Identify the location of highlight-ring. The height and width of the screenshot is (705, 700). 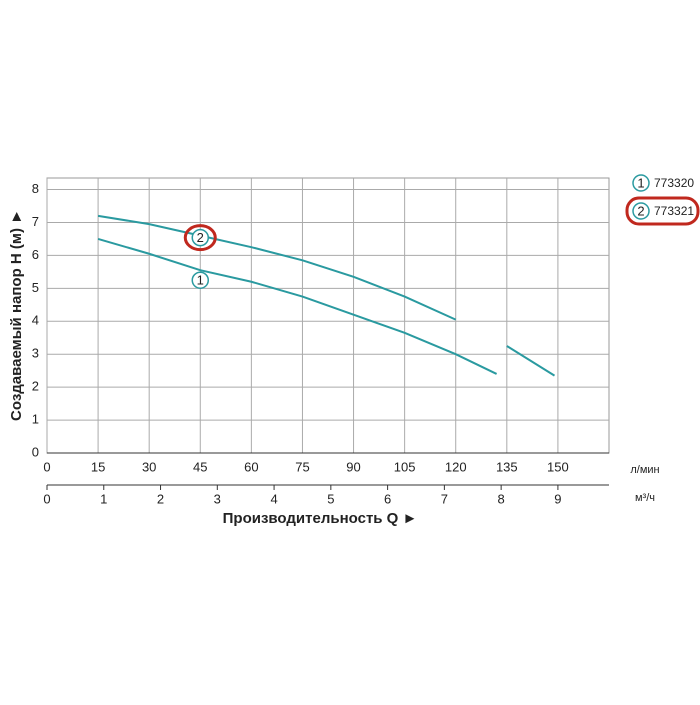
(200, 238).